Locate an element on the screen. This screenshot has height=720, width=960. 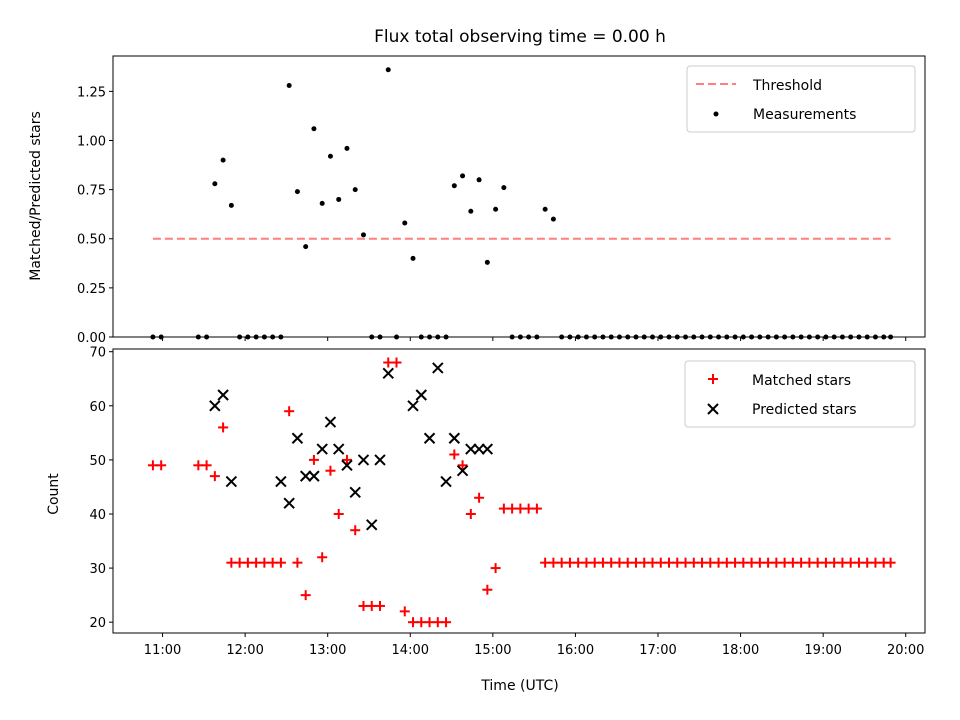
x-tick-label: 14:00 is located at coordinates (410, 650).